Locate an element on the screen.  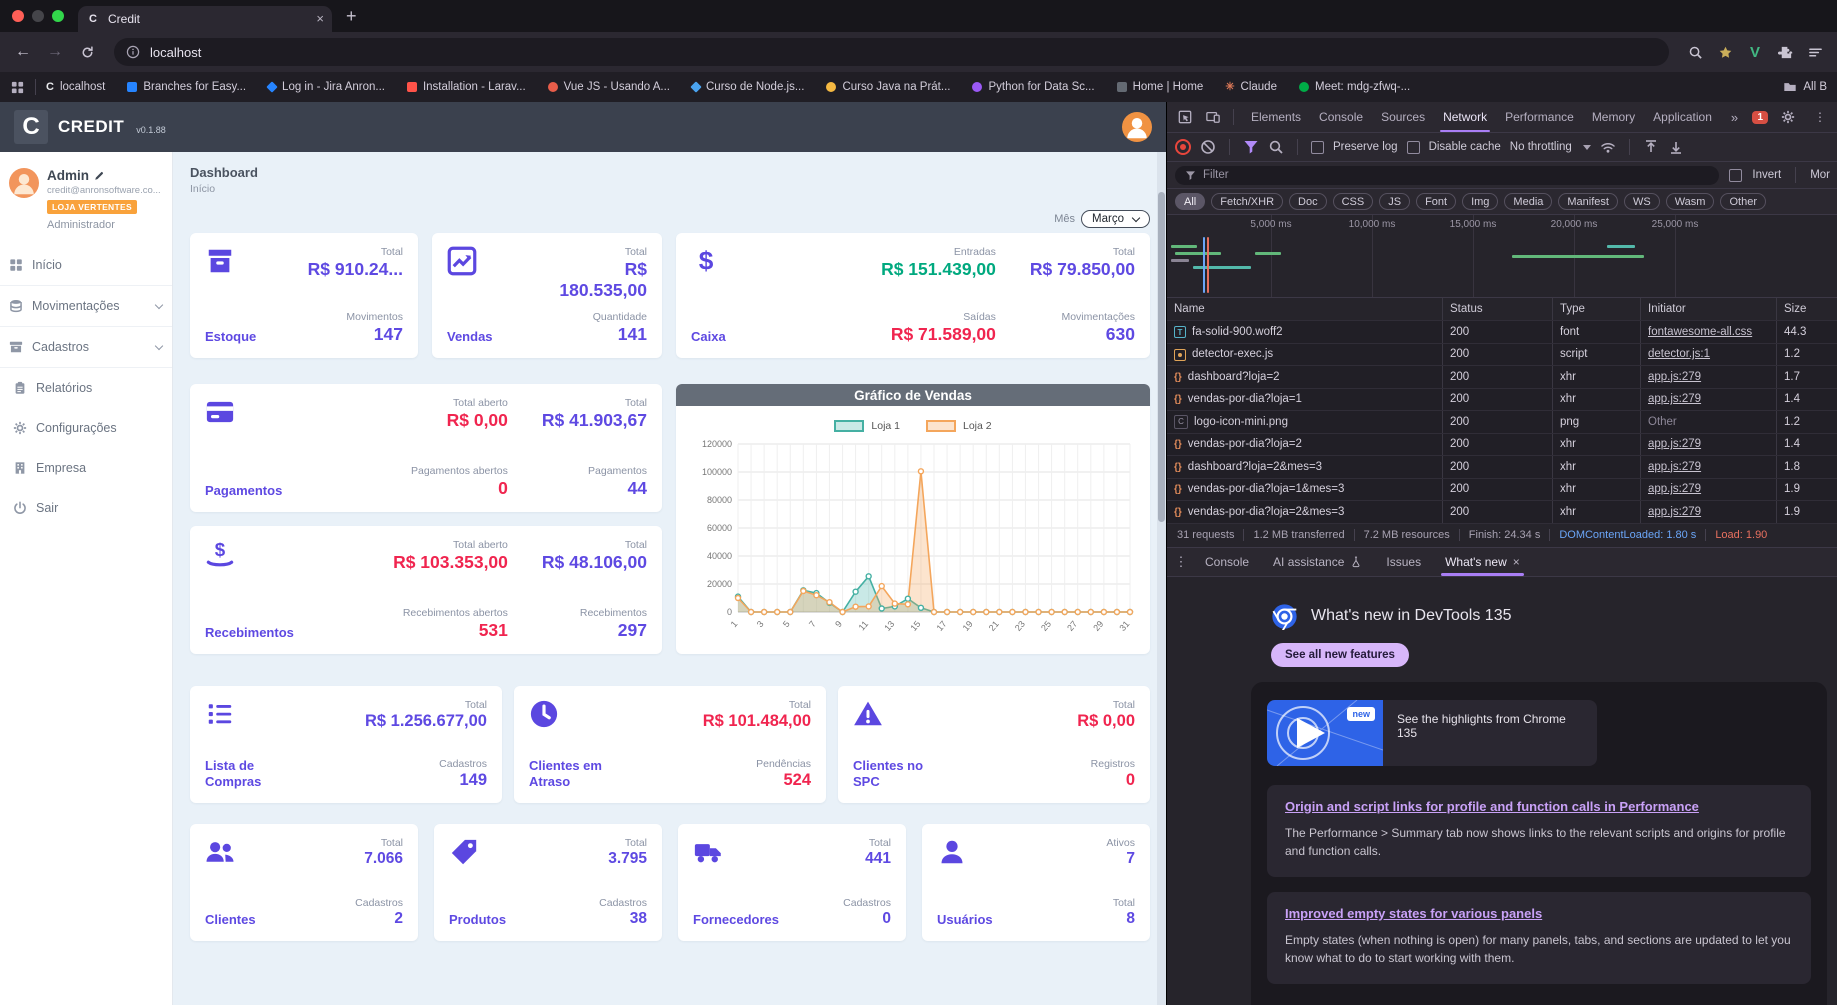
devtools-tab-memory: Memory is located at coordinates (1613, 117).